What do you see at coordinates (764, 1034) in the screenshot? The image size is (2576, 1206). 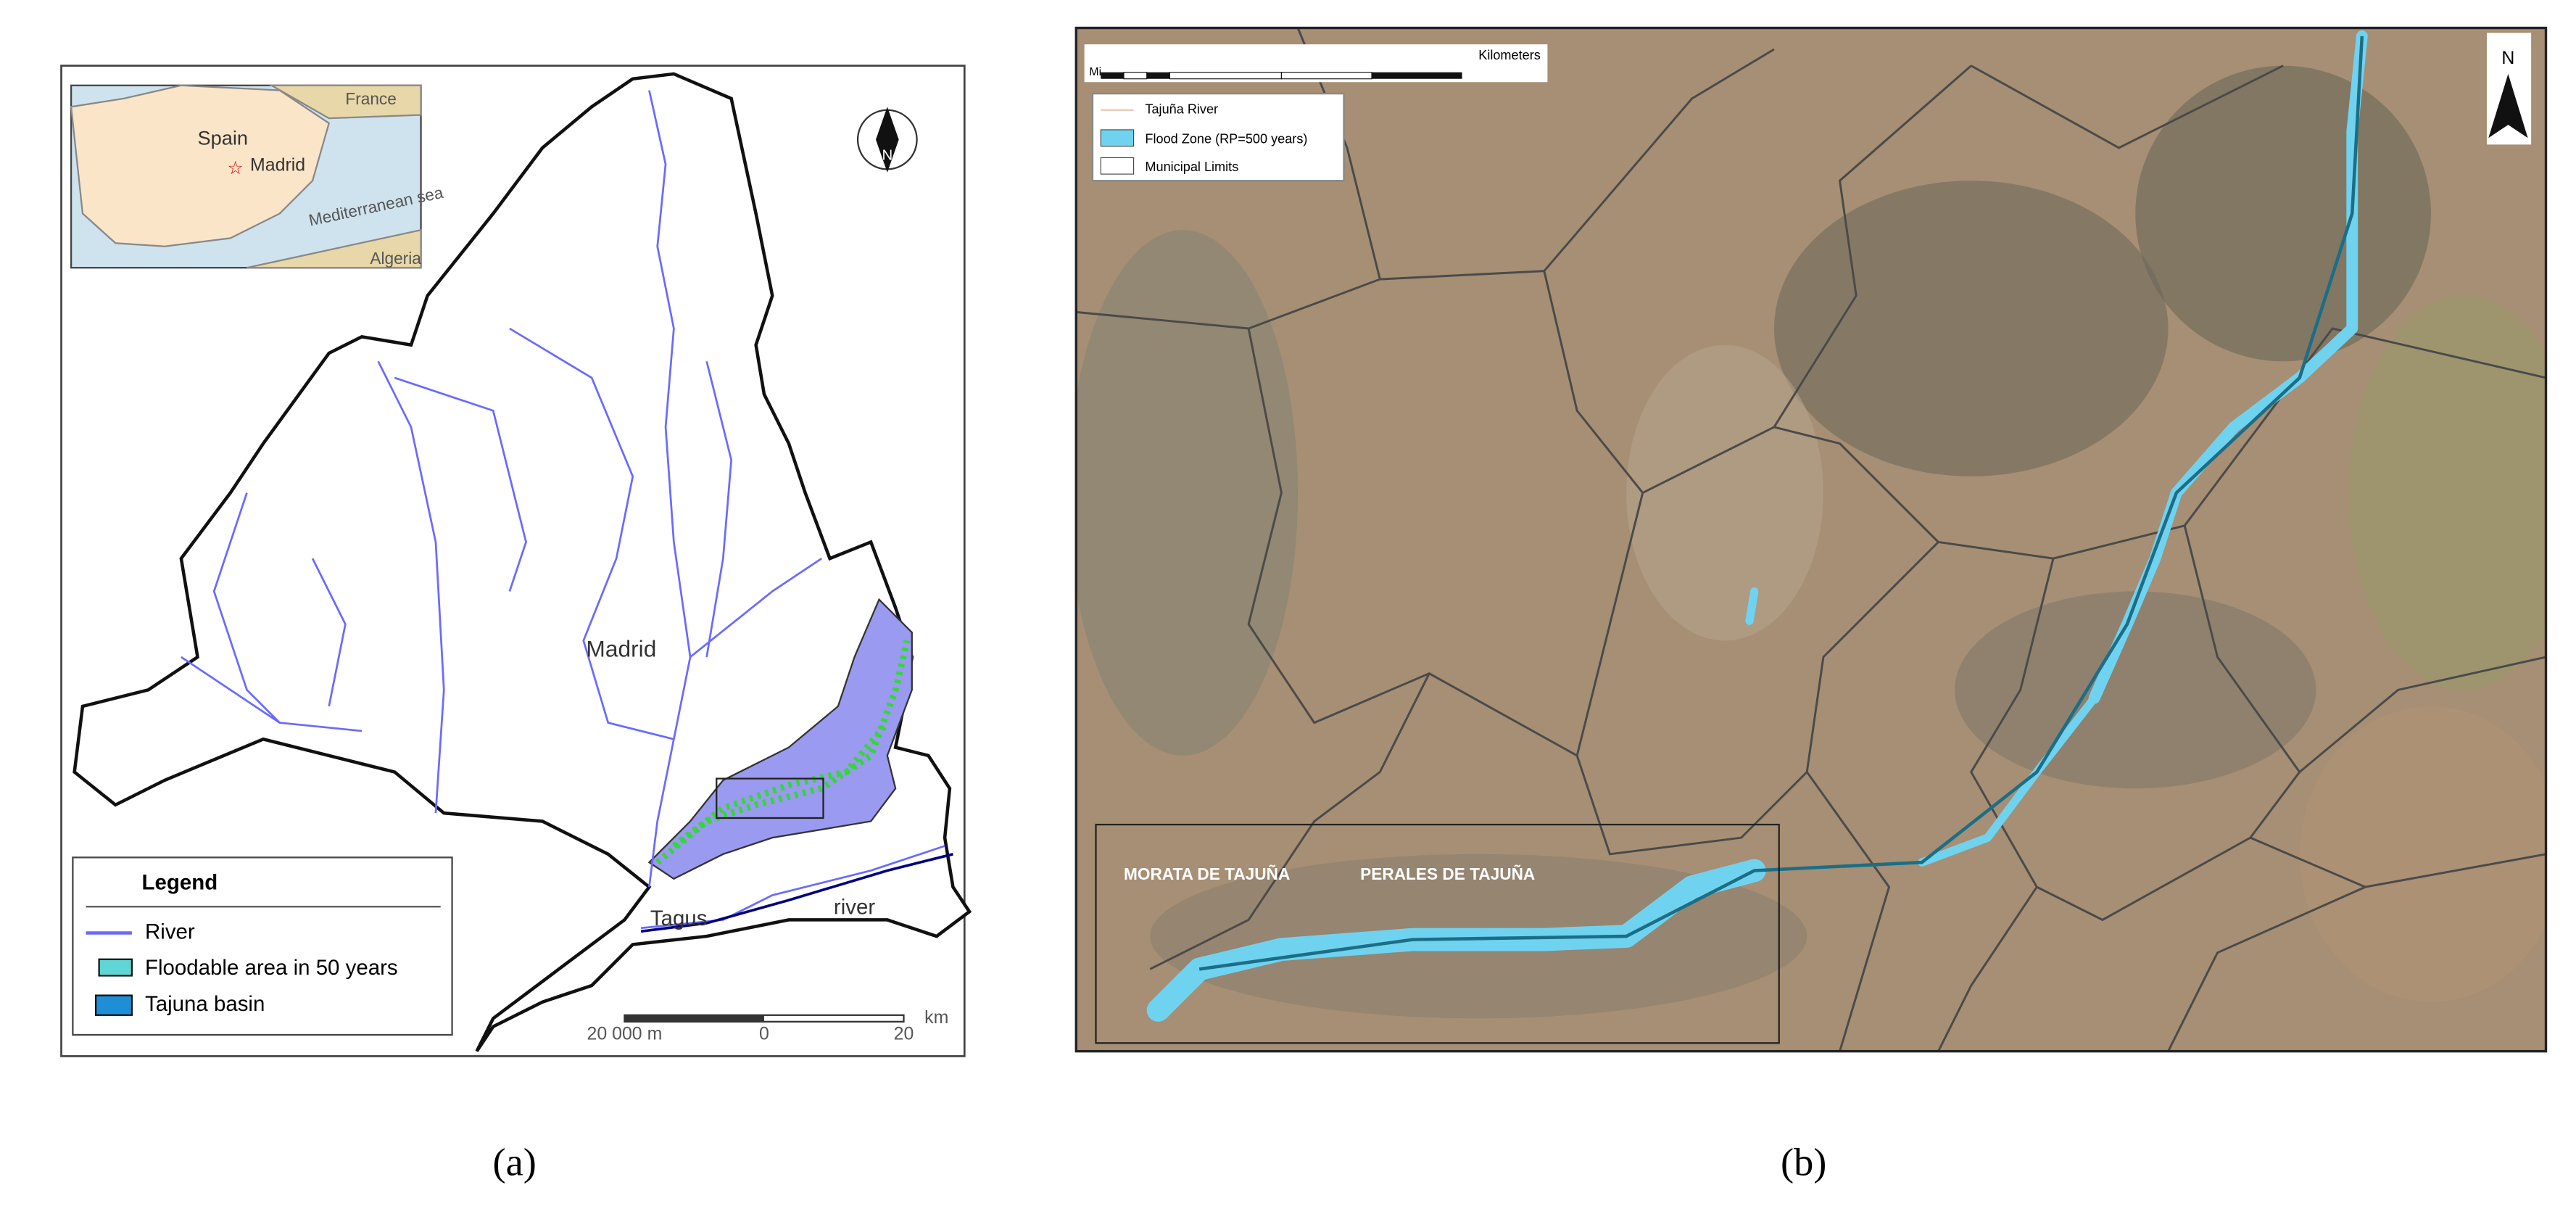 I see `scale-label: 0` at bounding box center [764, 1034].